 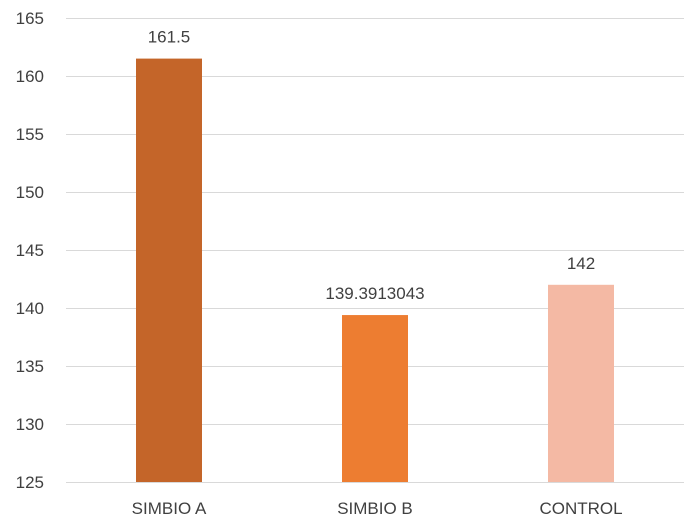 I want to click on x-tick-label: CONTROL, so click(x=580, y=508).